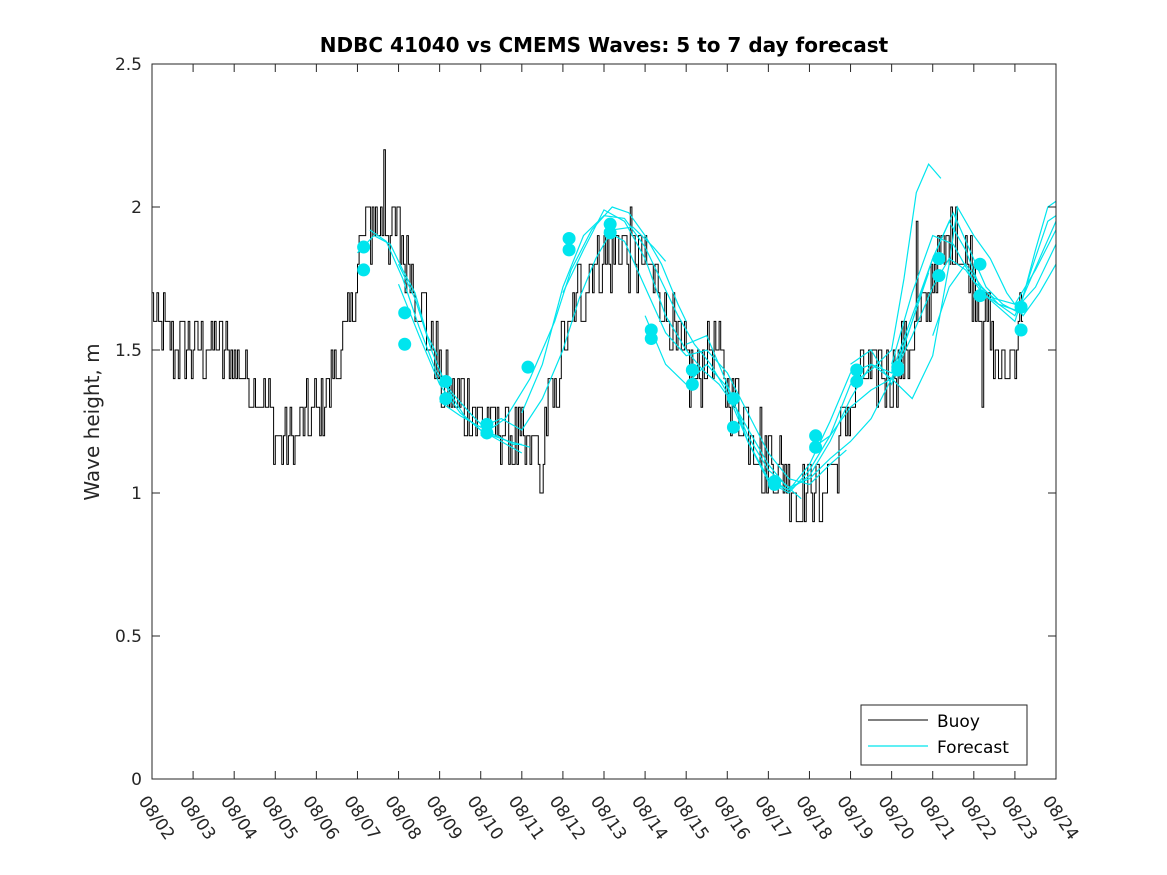 The width and height of the screenshot is (1167, 875). What do you see at coordinates (136, 208) in the screenshot?
I see `y-tick-label: 2` at bounding box center [136, 208].